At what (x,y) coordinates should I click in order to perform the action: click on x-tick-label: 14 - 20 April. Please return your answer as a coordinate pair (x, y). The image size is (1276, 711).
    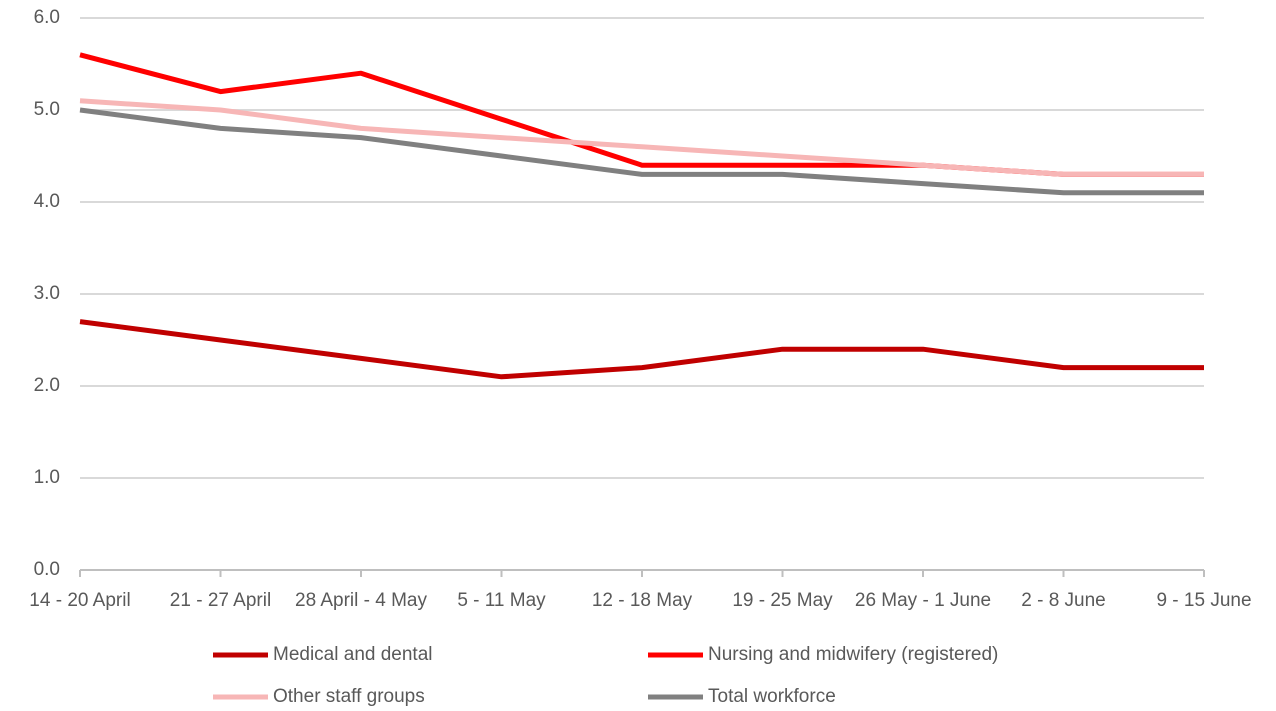
    Looking at the image, I should click on (79, 600).